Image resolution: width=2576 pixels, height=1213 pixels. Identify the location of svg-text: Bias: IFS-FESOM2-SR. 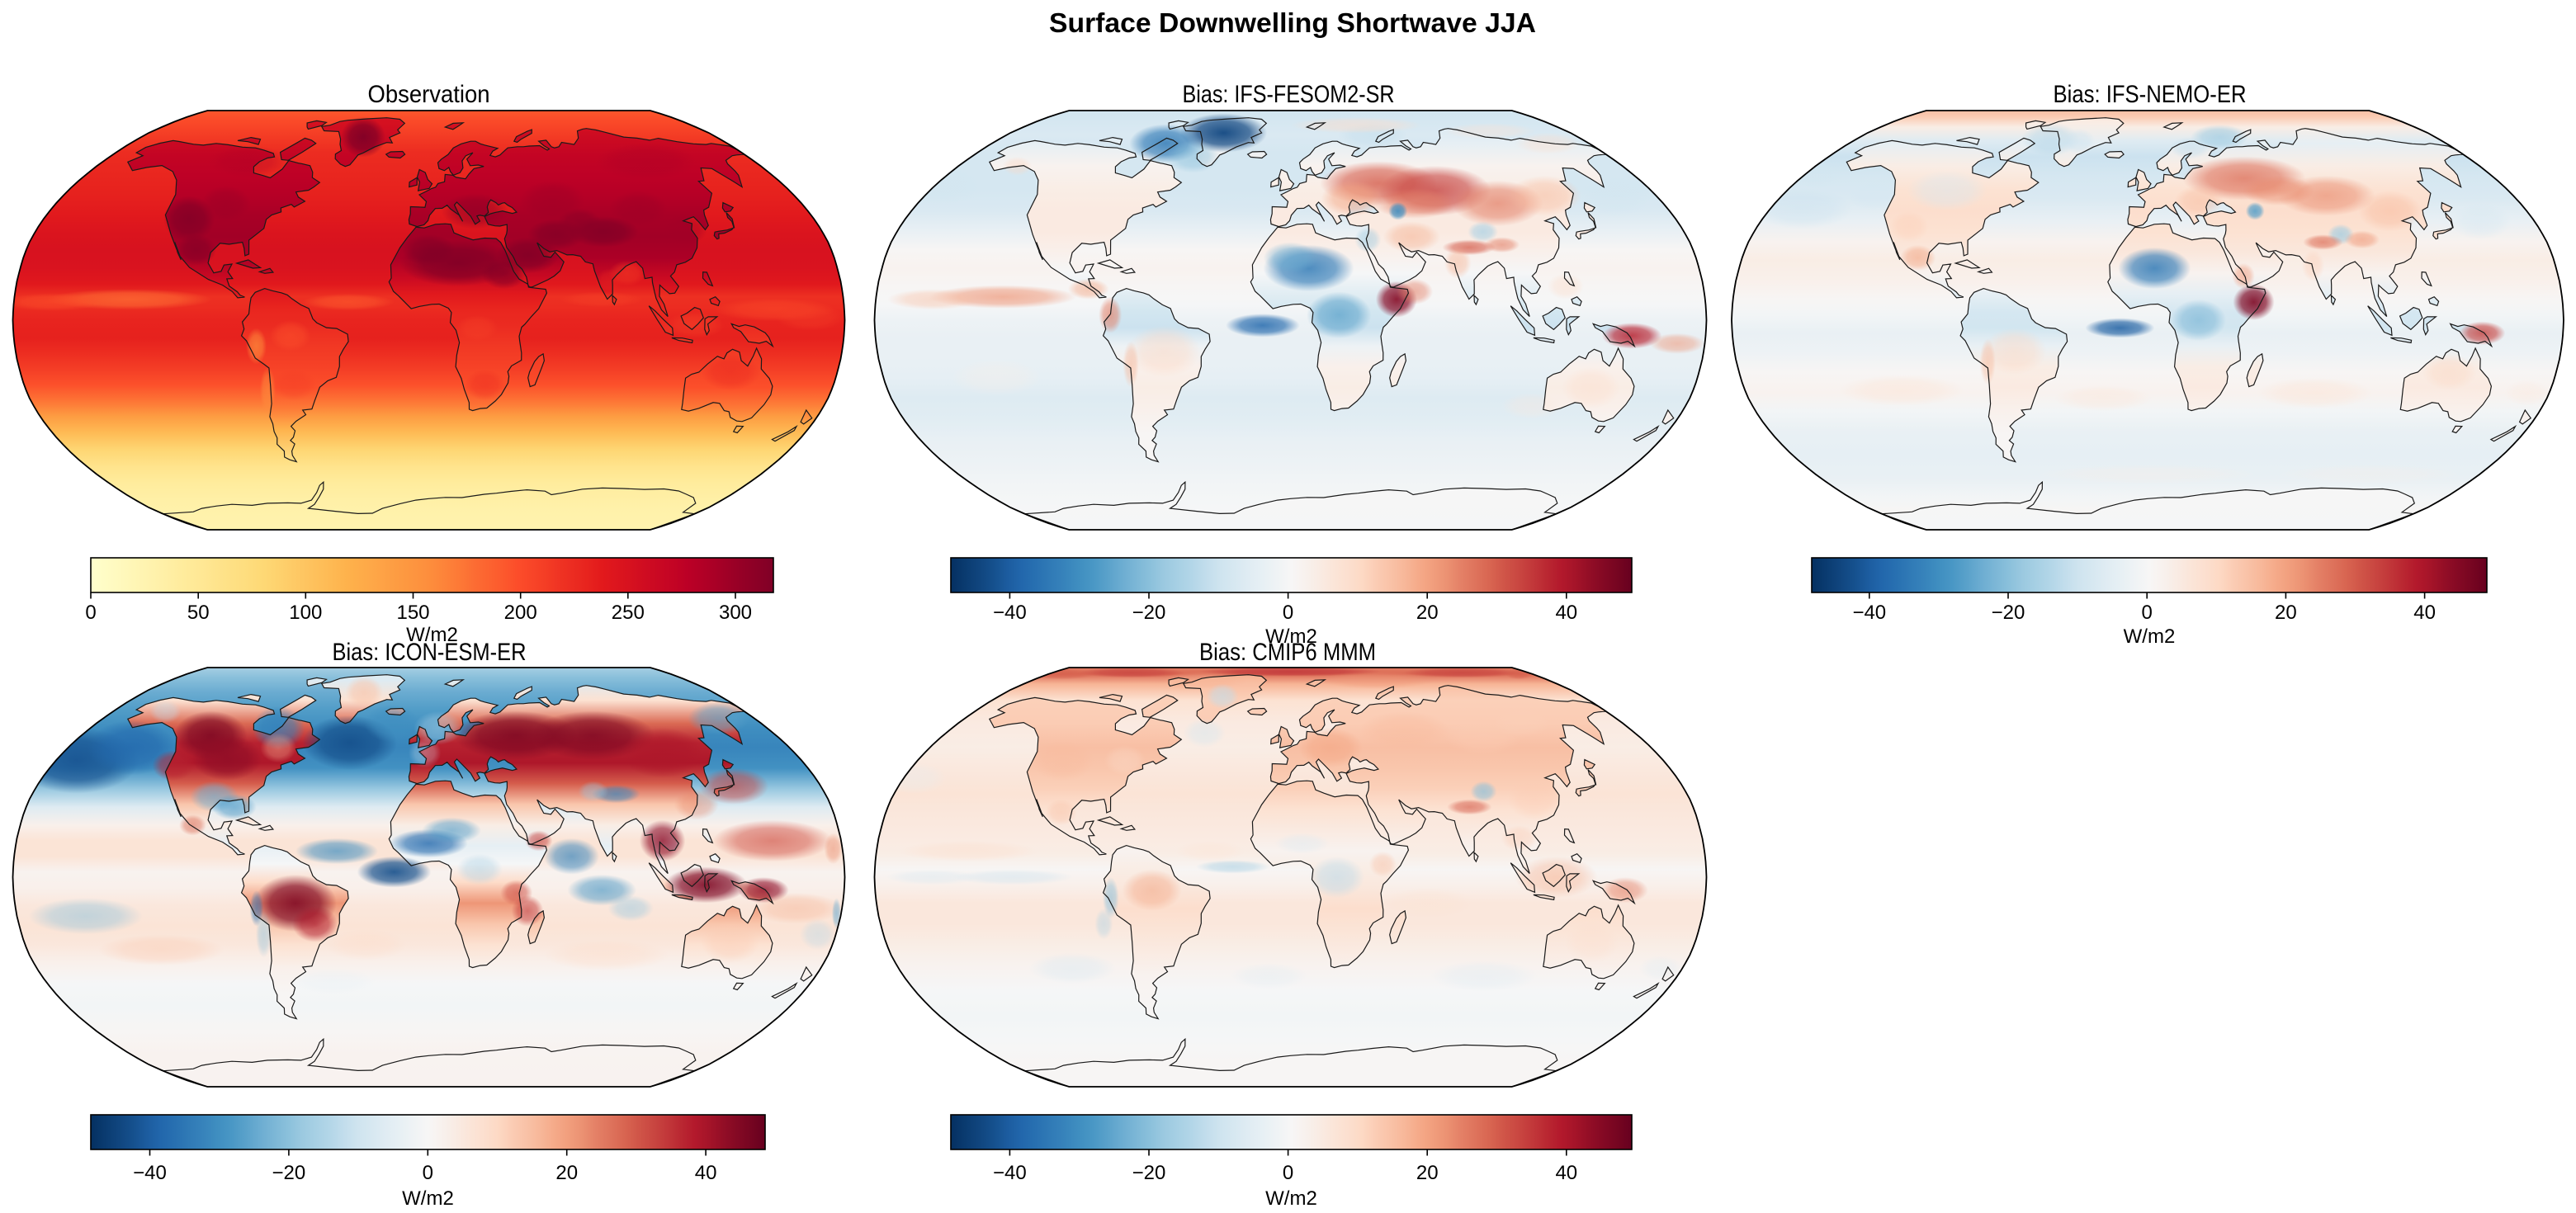
(1289, 94).